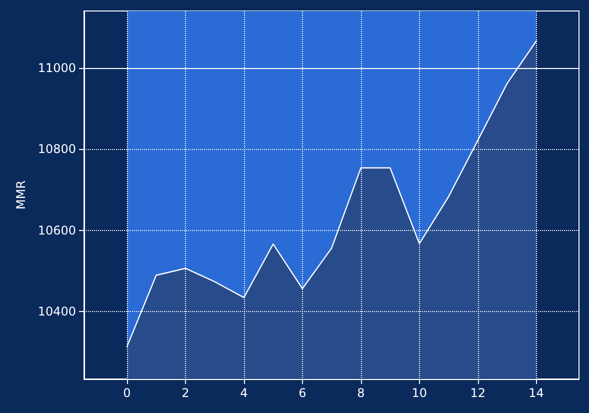  Describe the element at coordinates (302, 393) in the screenshot. I see `x-tick-label: 6` at that location.